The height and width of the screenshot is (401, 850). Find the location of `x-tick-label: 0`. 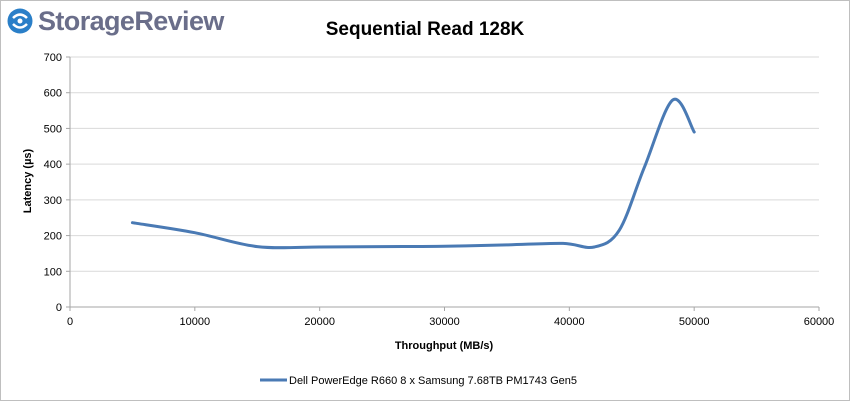

x-tick-label: 0 is located at coordinates (70, 322).